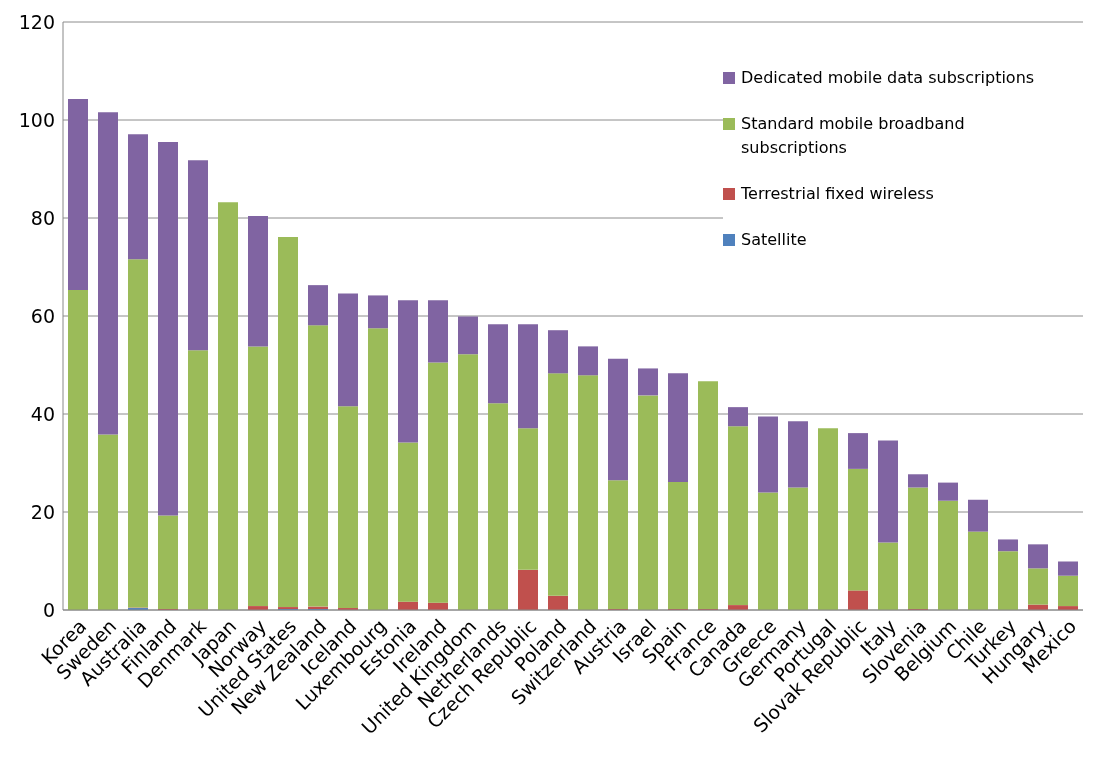 The height and width of the screenshot is (762, 1096). I want to click on y-tick-label: 60, so click(42, 315).